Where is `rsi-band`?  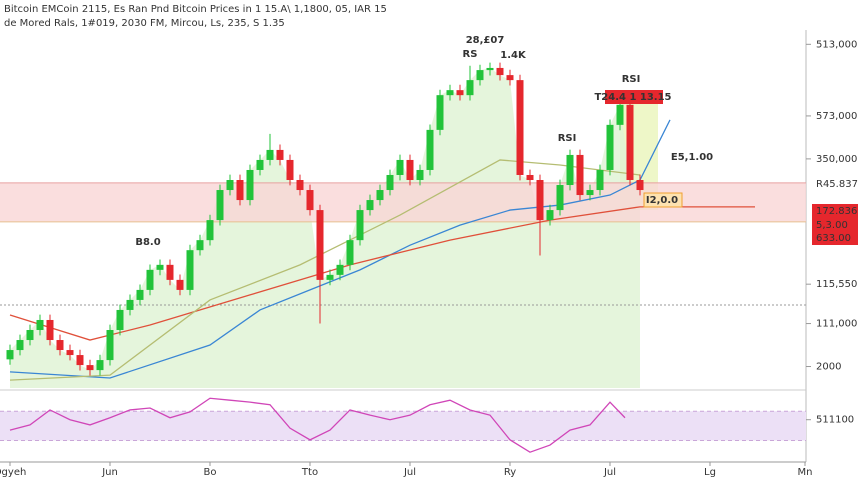
rsi-band is located at coordinates (403, 426).